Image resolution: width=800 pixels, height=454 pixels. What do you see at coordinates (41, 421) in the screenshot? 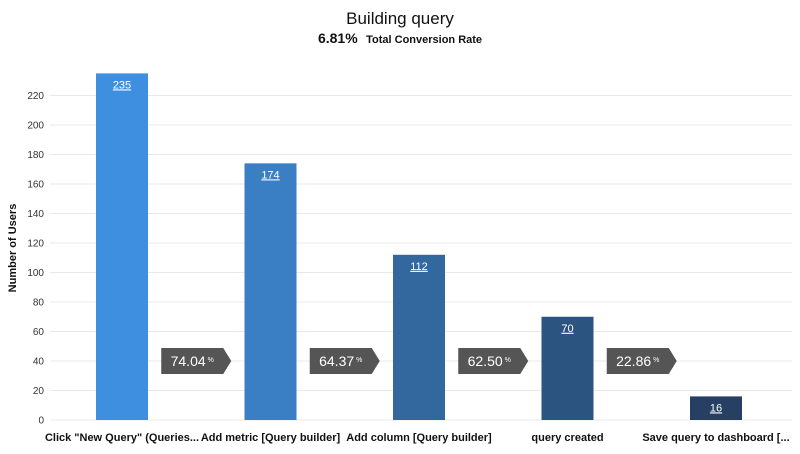
I see `y-tick-label: 0` at bounding box center [41, 421].